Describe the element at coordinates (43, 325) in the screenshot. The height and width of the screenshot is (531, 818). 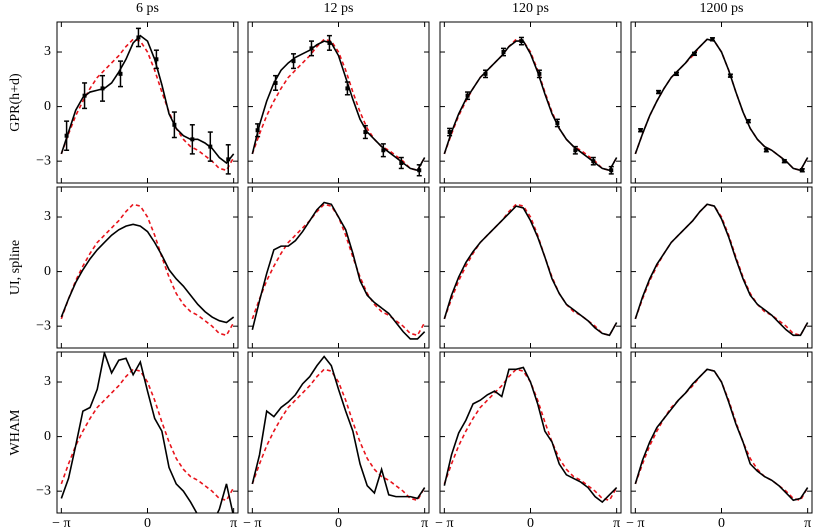
I see `y-tick-label: −3` at that location.